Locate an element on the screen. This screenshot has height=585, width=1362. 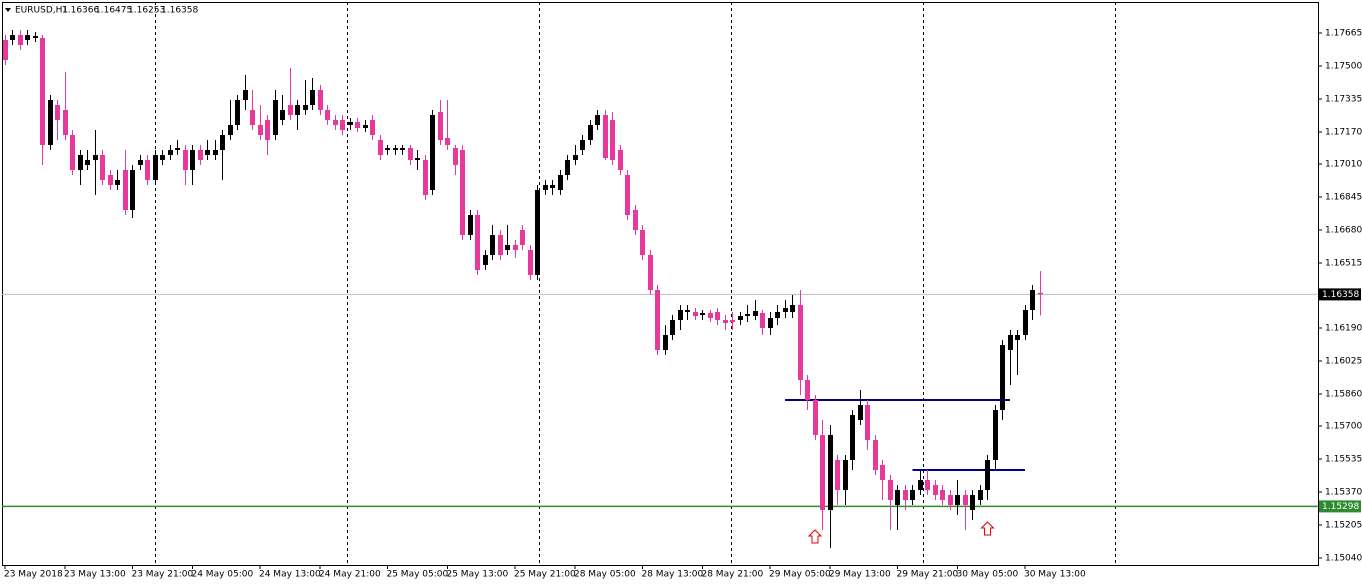
low-price: 1.16253 is located at coordinates (146, 11).